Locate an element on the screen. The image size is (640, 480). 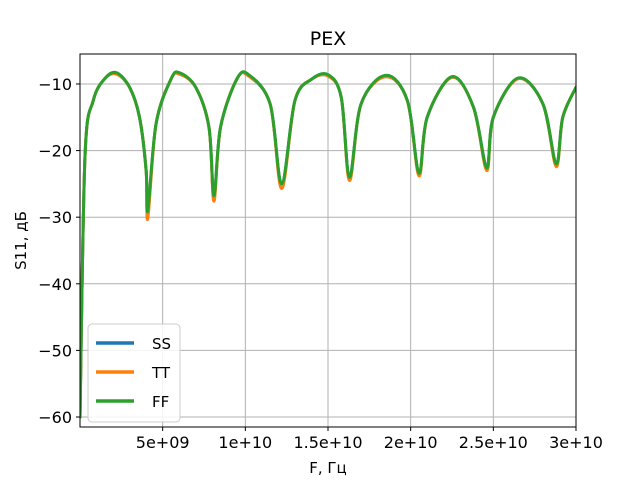
y-tick-label: −50 is located at coordinates (55, 350).